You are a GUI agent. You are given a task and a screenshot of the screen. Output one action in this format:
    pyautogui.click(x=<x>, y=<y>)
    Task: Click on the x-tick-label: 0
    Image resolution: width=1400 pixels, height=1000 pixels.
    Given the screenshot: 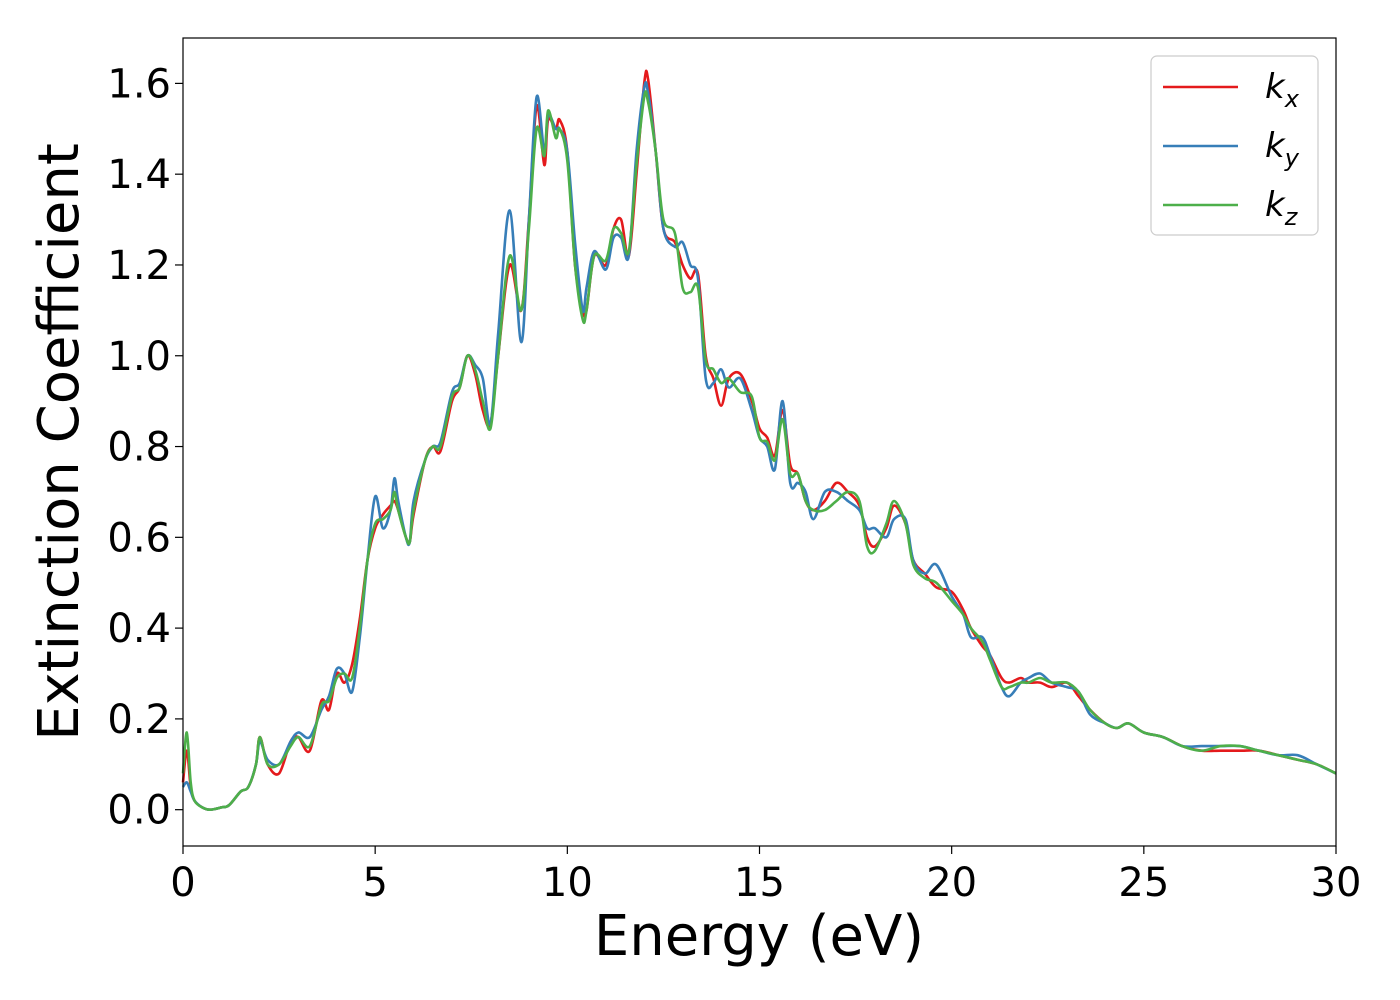 What is the action you would take?
    pyautogui.click(x=182, y=883)
    